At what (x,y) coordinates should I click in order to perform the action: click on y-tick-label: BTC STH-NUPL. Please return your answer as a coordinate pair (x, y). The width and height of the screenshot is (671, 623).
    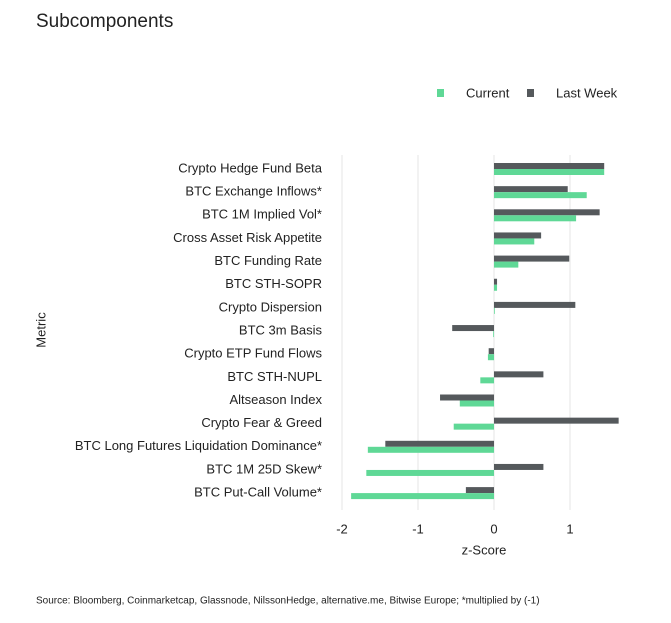
    Looking at the image, I should click on (274, 376).